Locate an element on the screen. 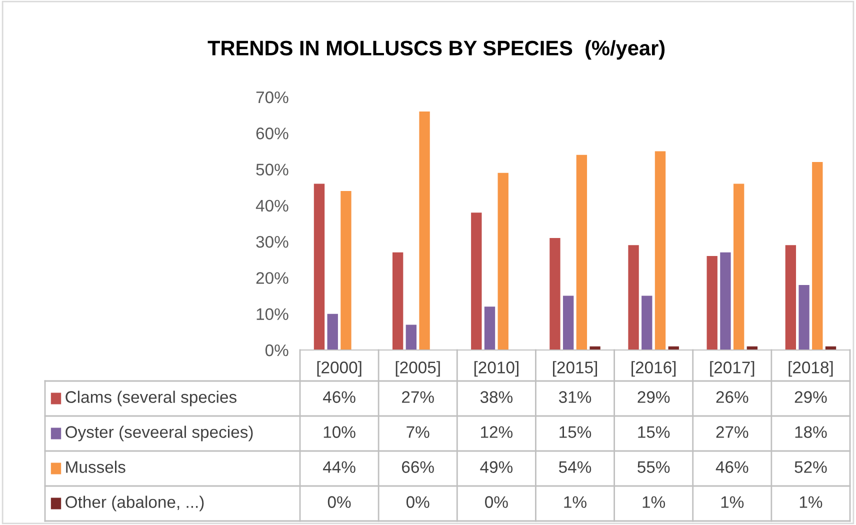 The image size is (856, 525). data-label: 26% is located at coordinates (732, 397).